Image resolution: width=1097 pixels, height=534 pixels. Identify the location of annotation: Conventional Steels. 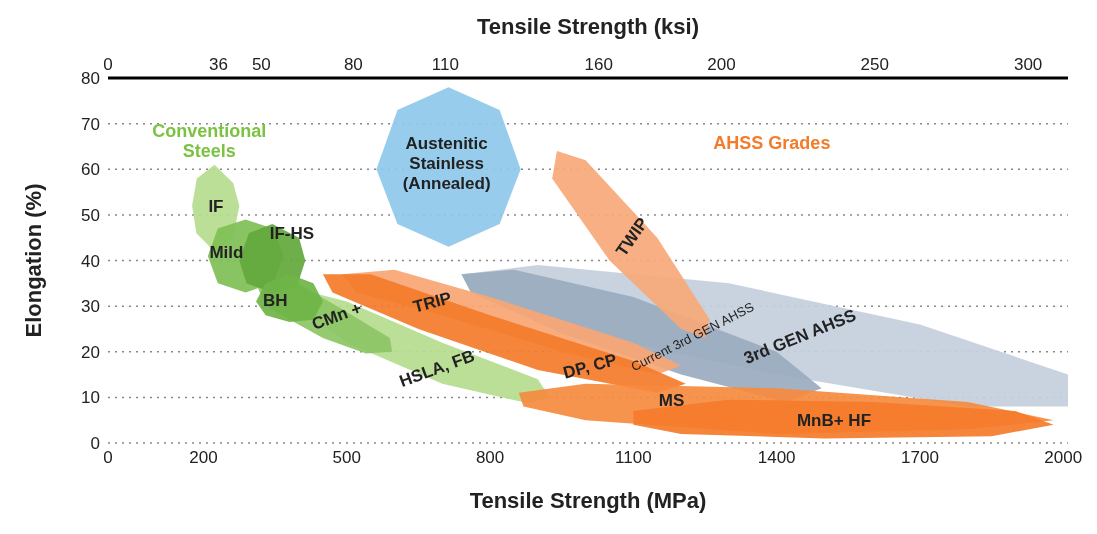
(209, 140).